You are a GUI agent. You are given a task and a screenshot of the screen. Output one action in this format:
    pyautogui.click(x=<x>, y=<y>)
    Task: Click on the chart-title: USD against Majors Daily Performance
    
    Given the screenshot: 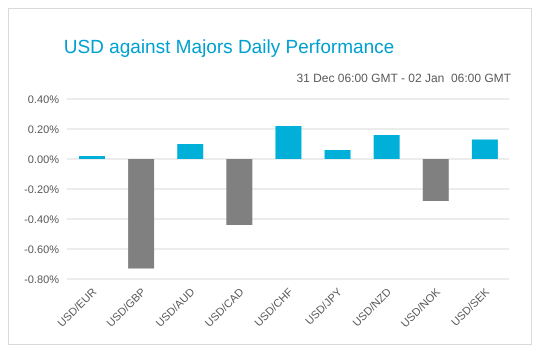 What is the action you would take?
    pyautogui.click(x=229, y=48)
    